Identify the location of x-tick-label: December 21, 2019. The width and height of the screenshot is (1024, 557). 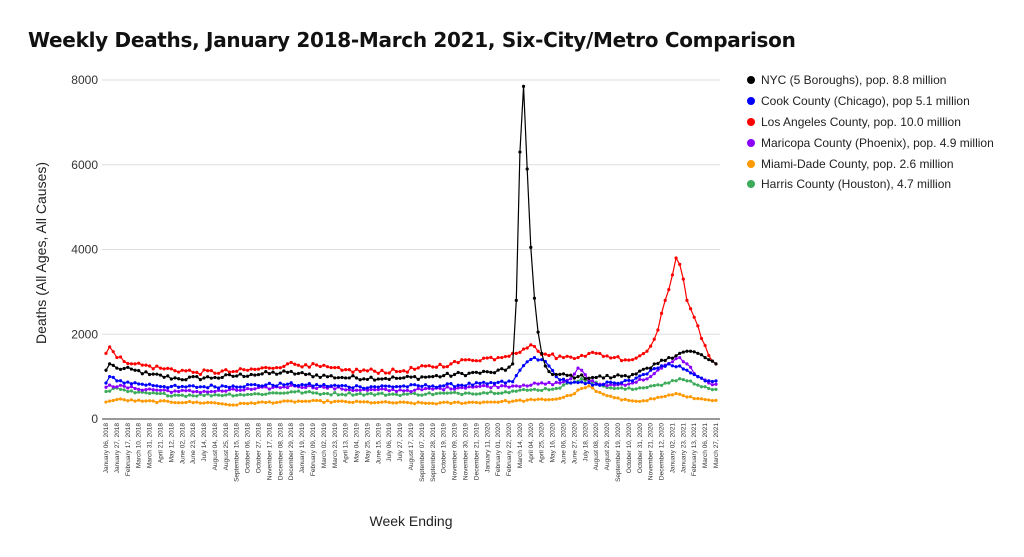
(476, 451).